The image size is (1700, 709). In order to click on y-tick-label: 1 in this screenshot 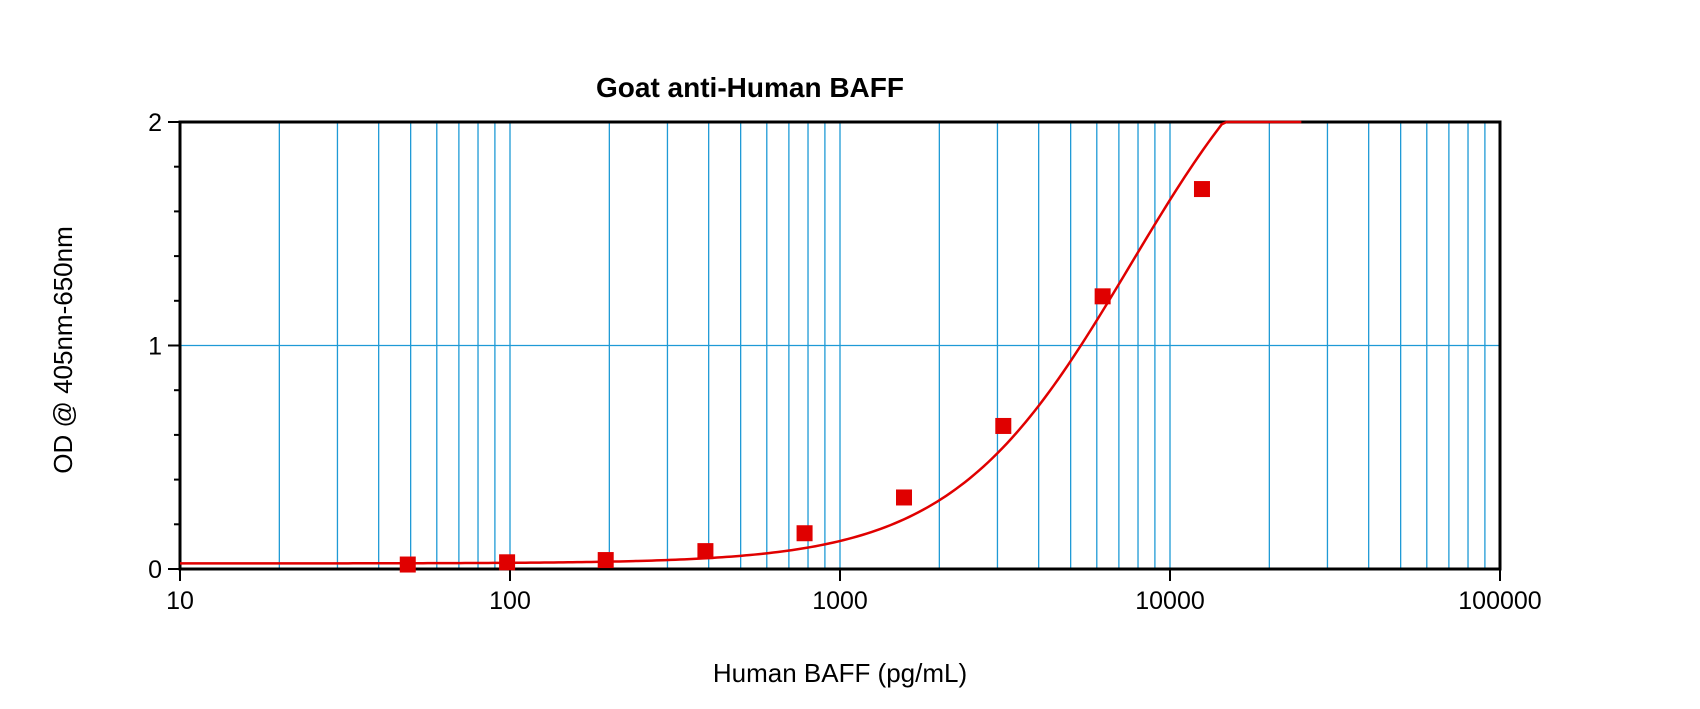, I will do `click(155, 347)`.